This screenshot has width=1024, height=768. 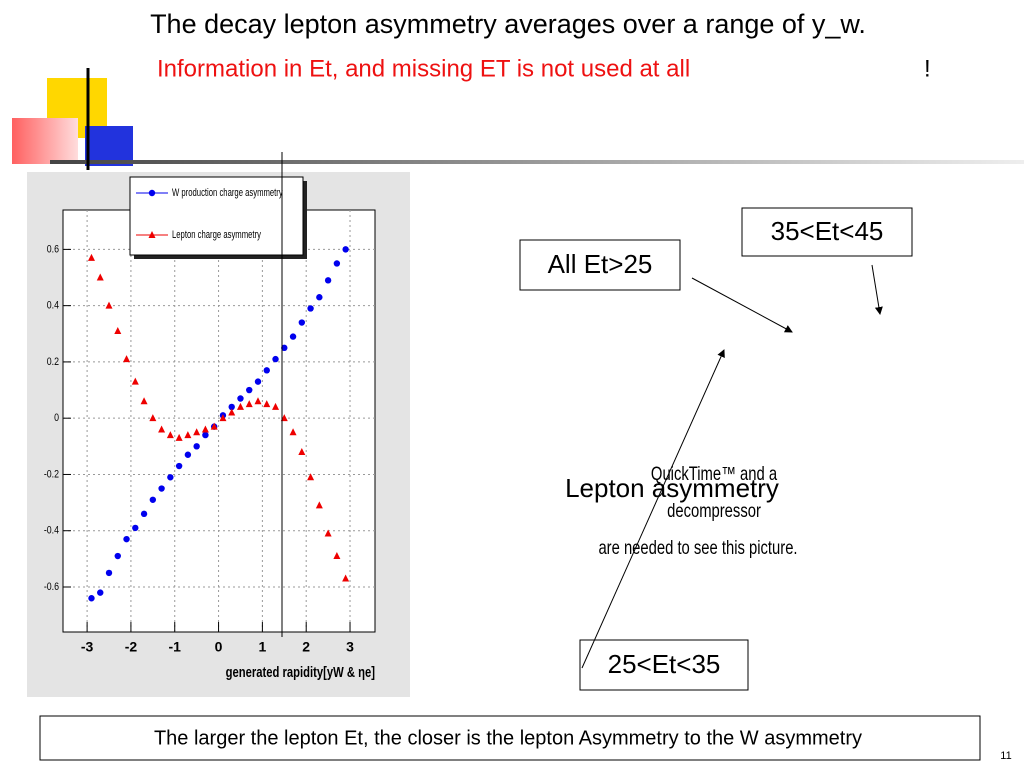 I want to click on placeholder: decompressor, so click(x=714, y=510).